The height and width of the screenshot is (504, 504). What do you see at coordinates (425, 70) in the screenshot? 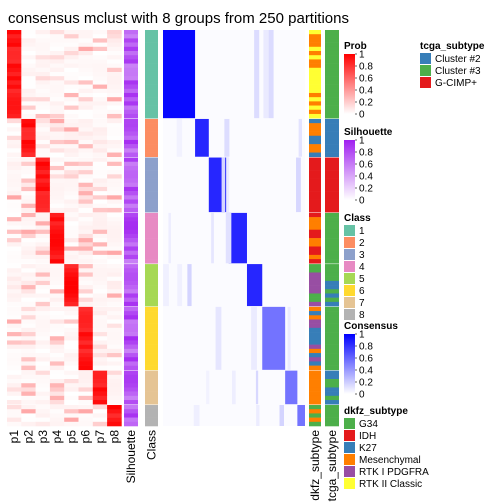
I see `tcga-legend-swatch` at bounding box center [425, 70].